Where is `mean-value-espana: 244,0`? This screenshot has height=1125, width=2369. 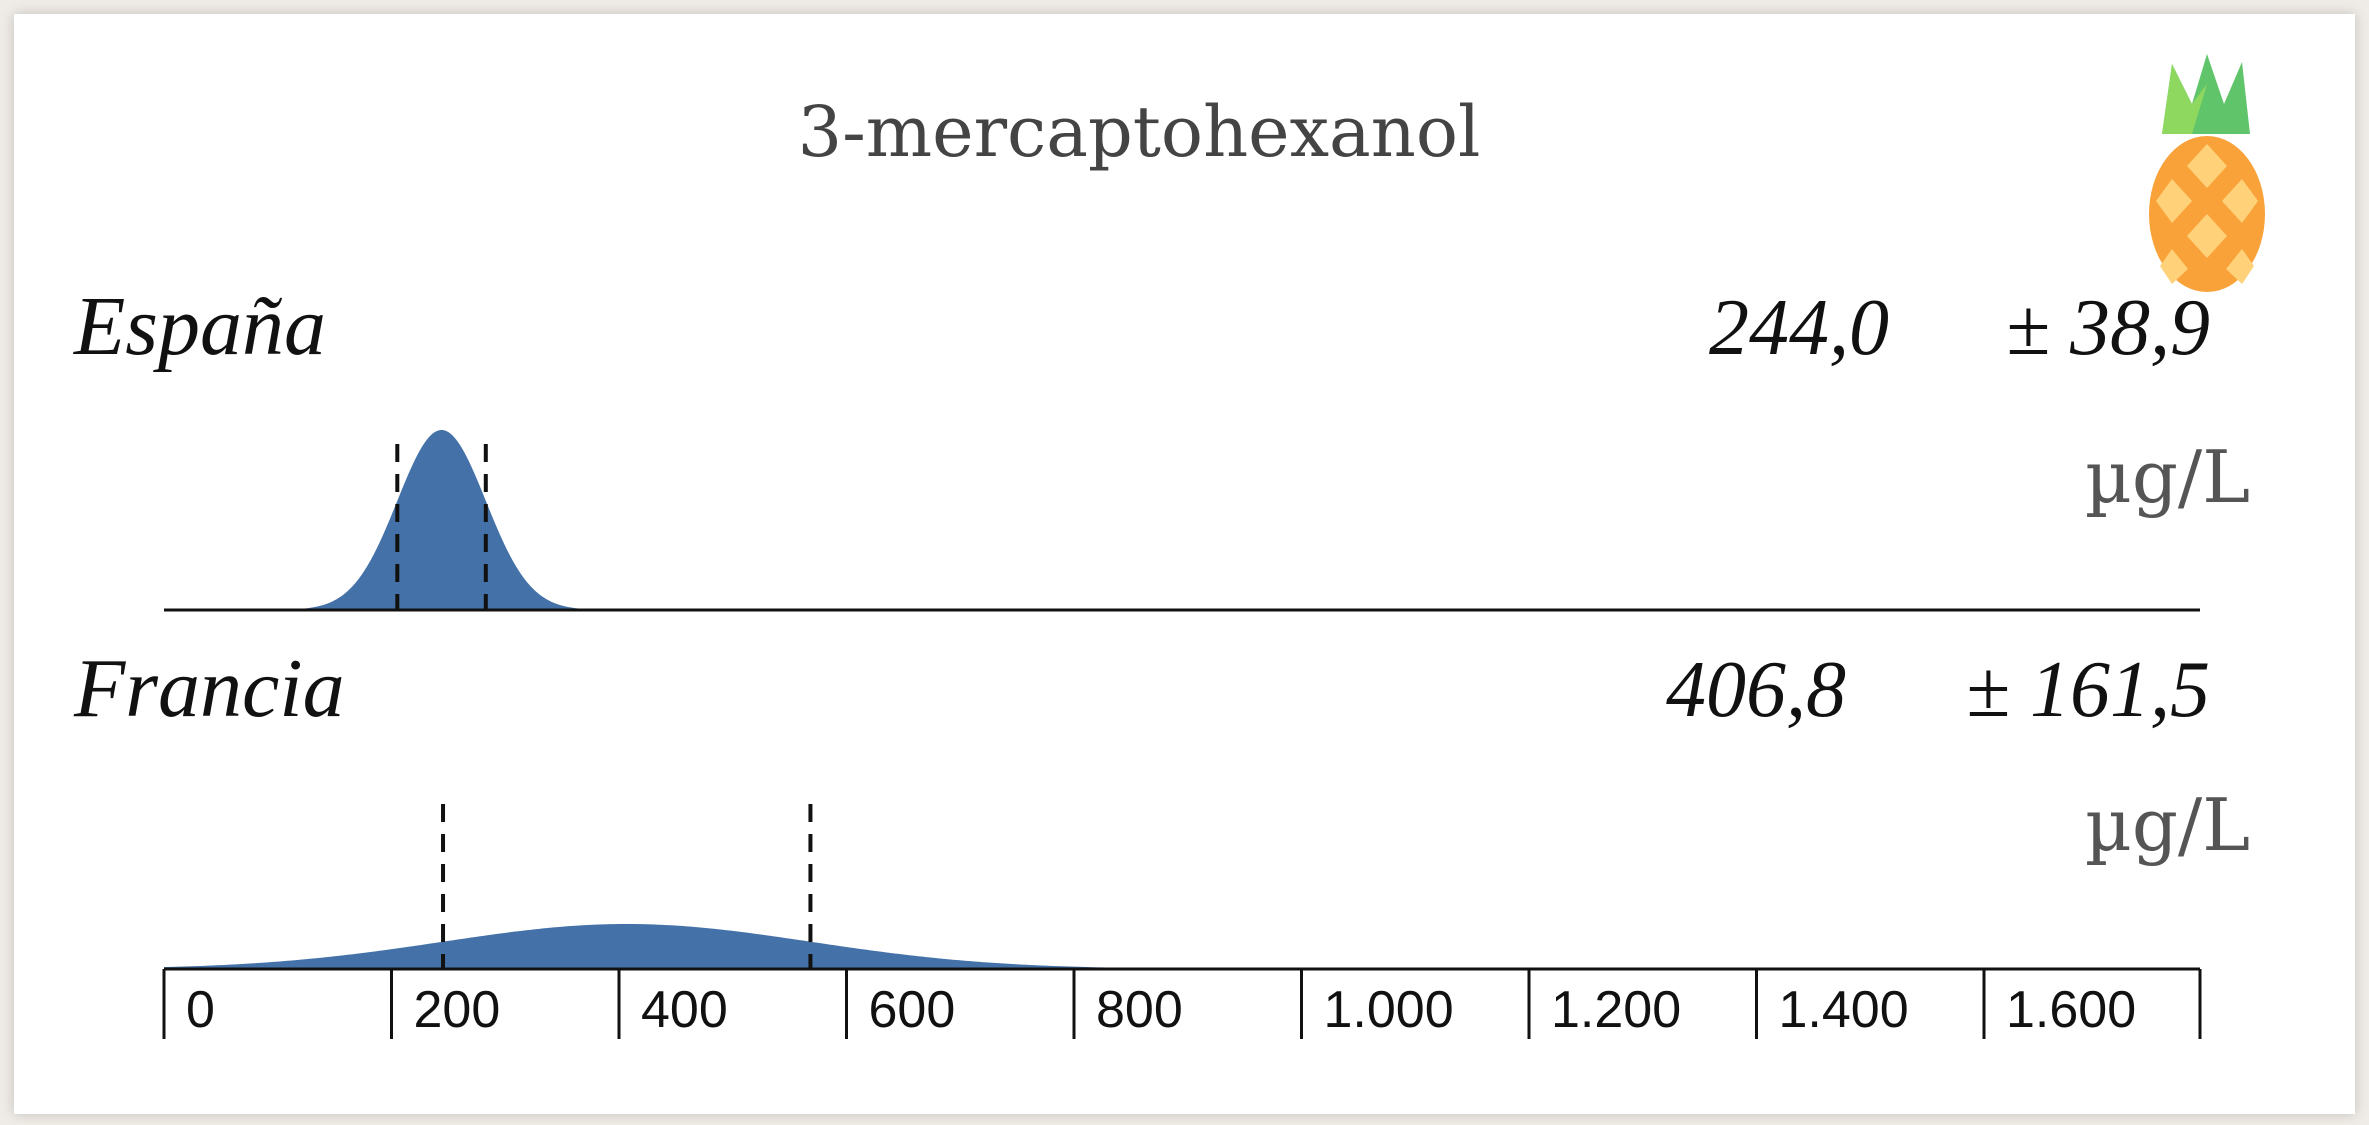 mean-value-espana: 244,0 is located at coordinates (1799, 328).